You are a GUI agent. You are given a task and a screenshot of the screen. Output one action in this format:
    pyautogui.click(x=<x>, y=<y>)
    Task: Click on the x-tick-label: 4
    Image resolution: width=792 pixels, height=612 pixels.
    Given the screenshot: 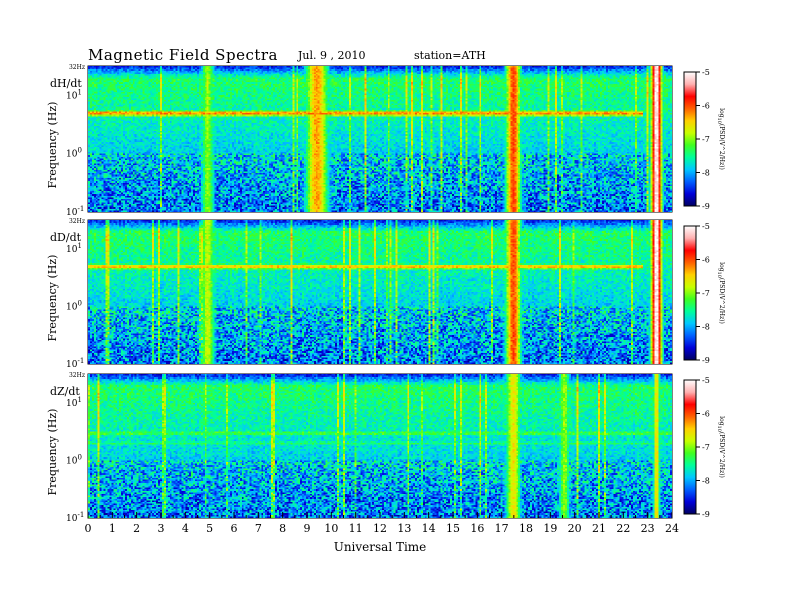 What is the action you would take?
    pyautogui.click(x=185, y=528)
    